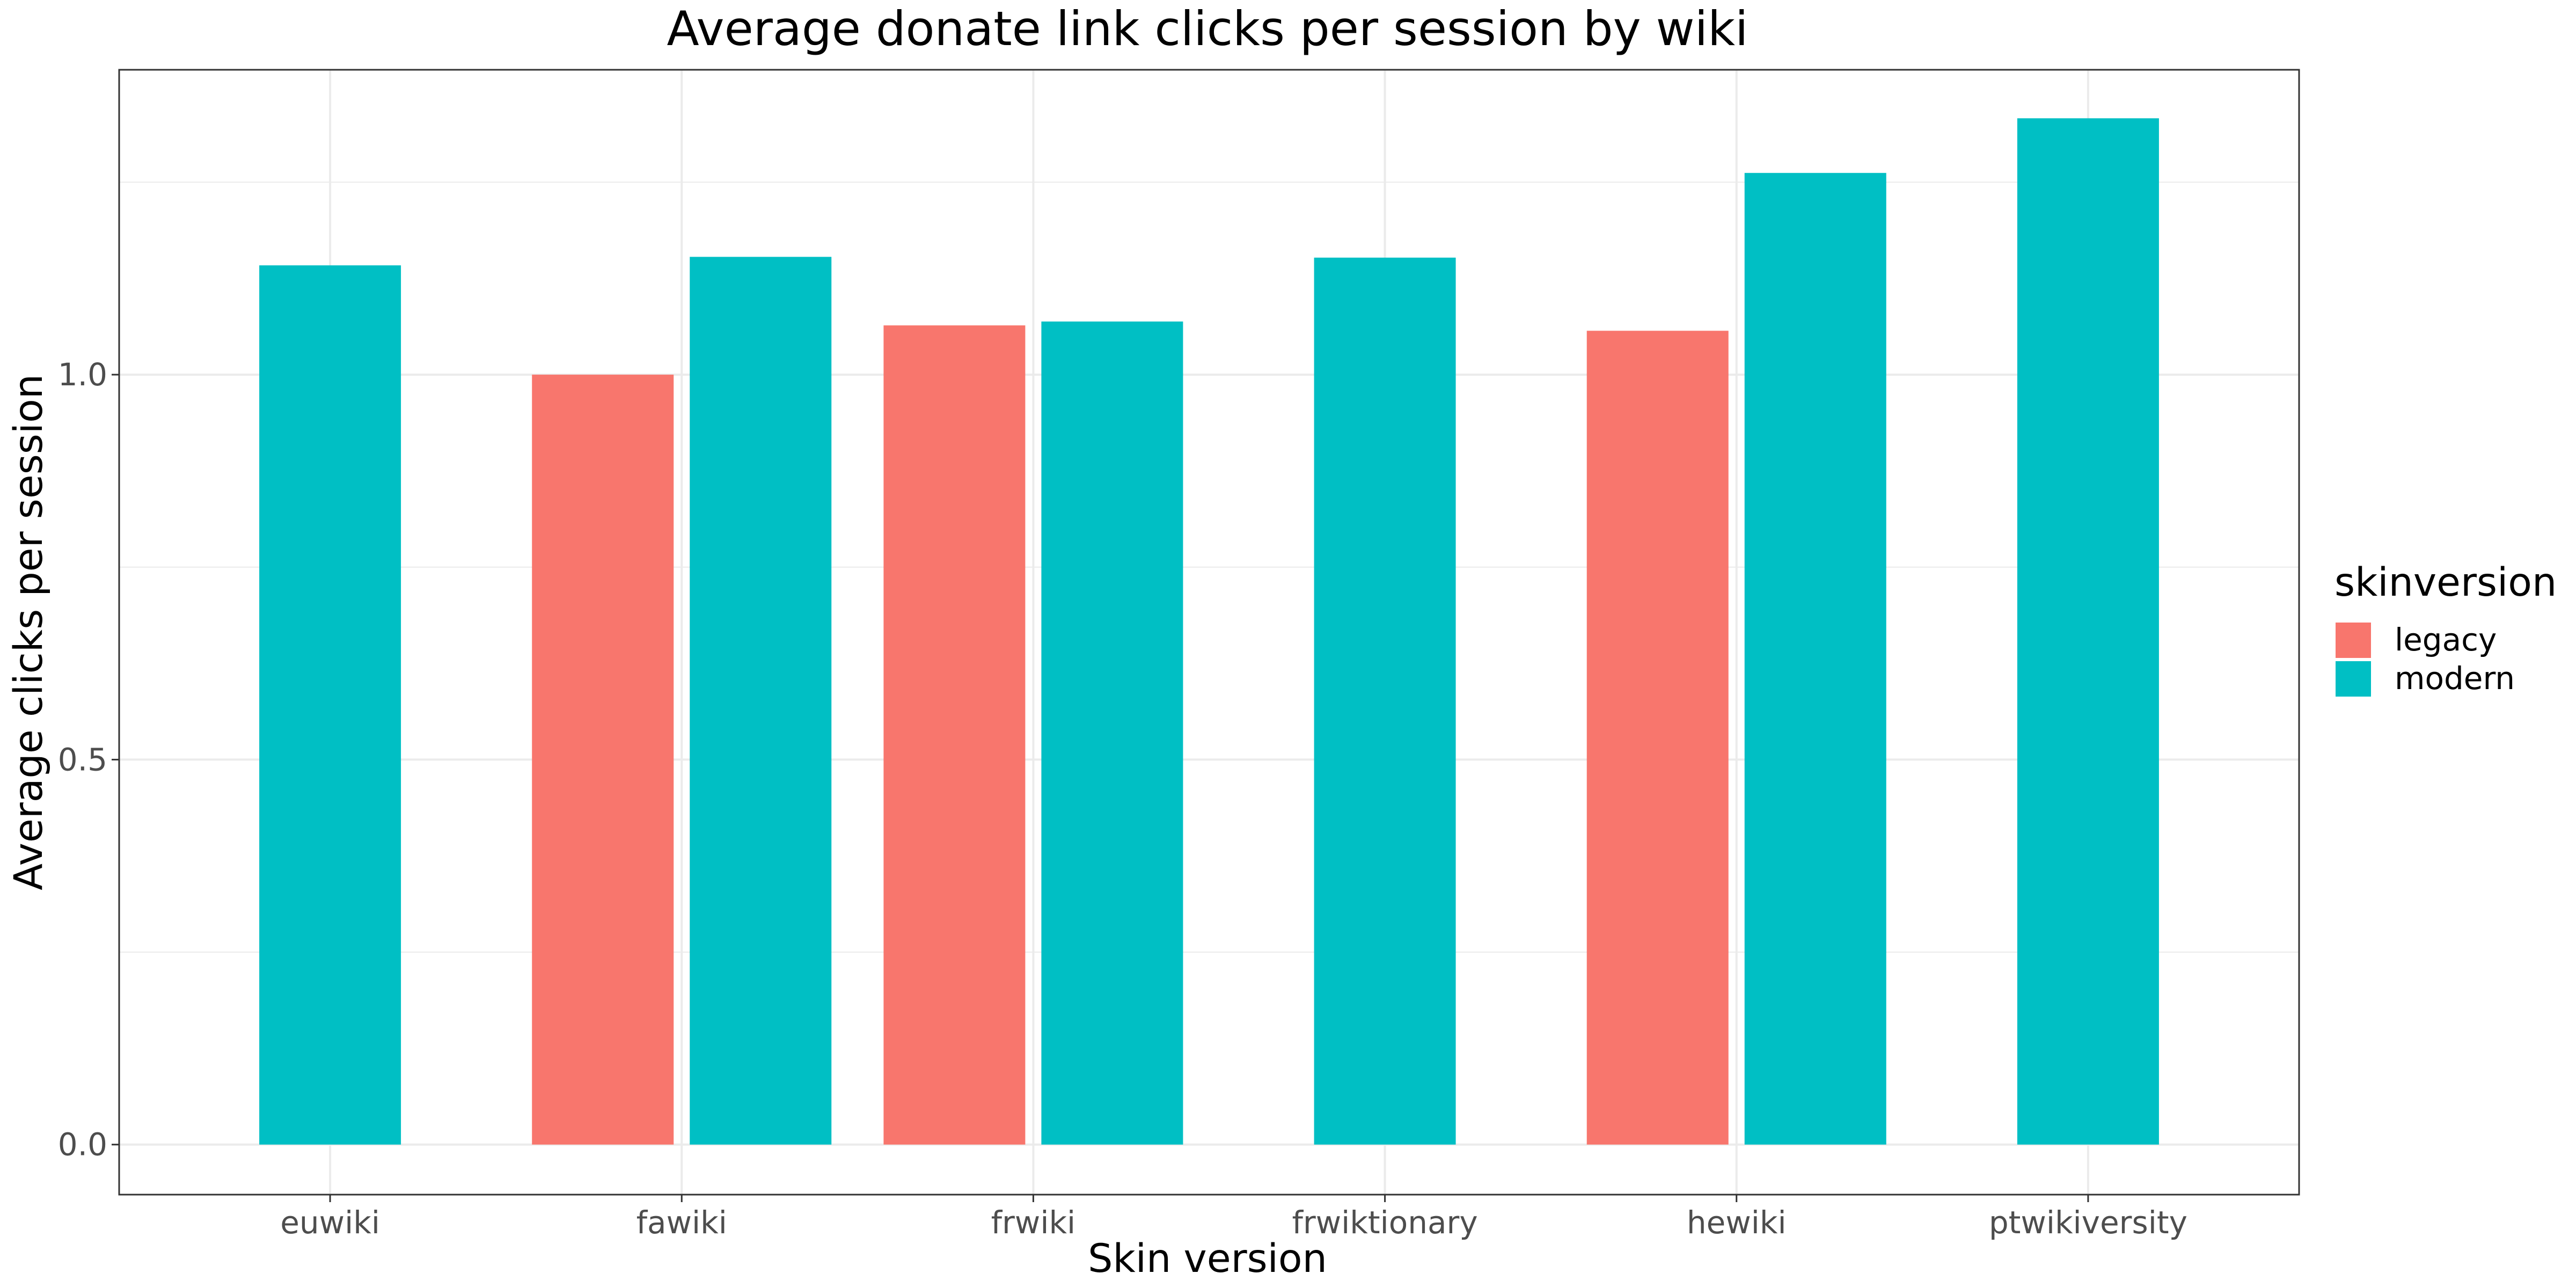  Describe the element at coordinates (2446, 639) in the screenshot. I see `legend-label-legacy: legacy` at that location.